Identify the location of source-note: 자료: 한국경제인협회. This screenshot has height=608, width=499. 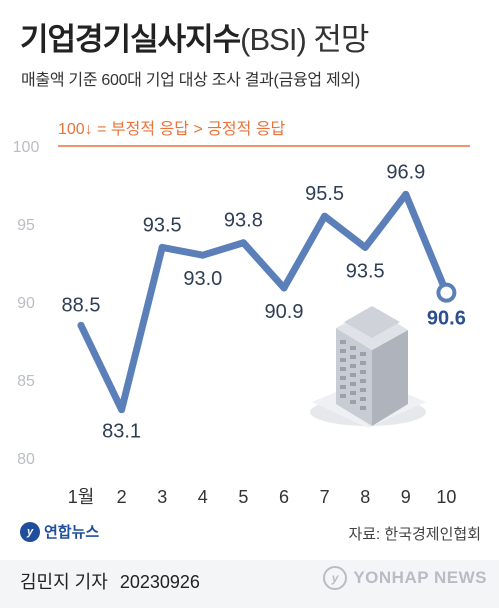
(414, 534).